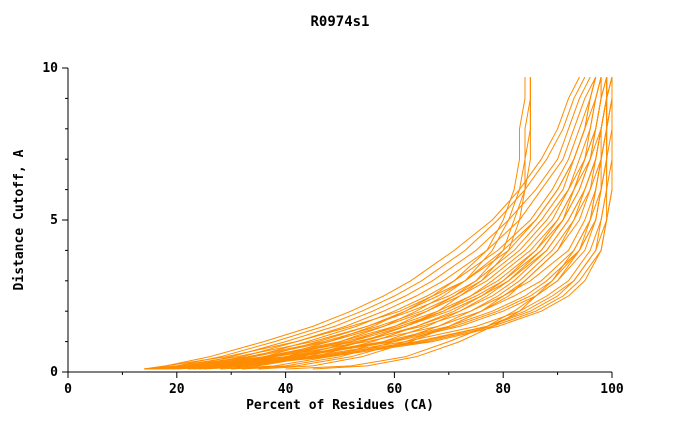  What do you see at coordinates (503, 389) in the screenshot?
I see `x-tick-label: 80` at bounding box center [503, 389].